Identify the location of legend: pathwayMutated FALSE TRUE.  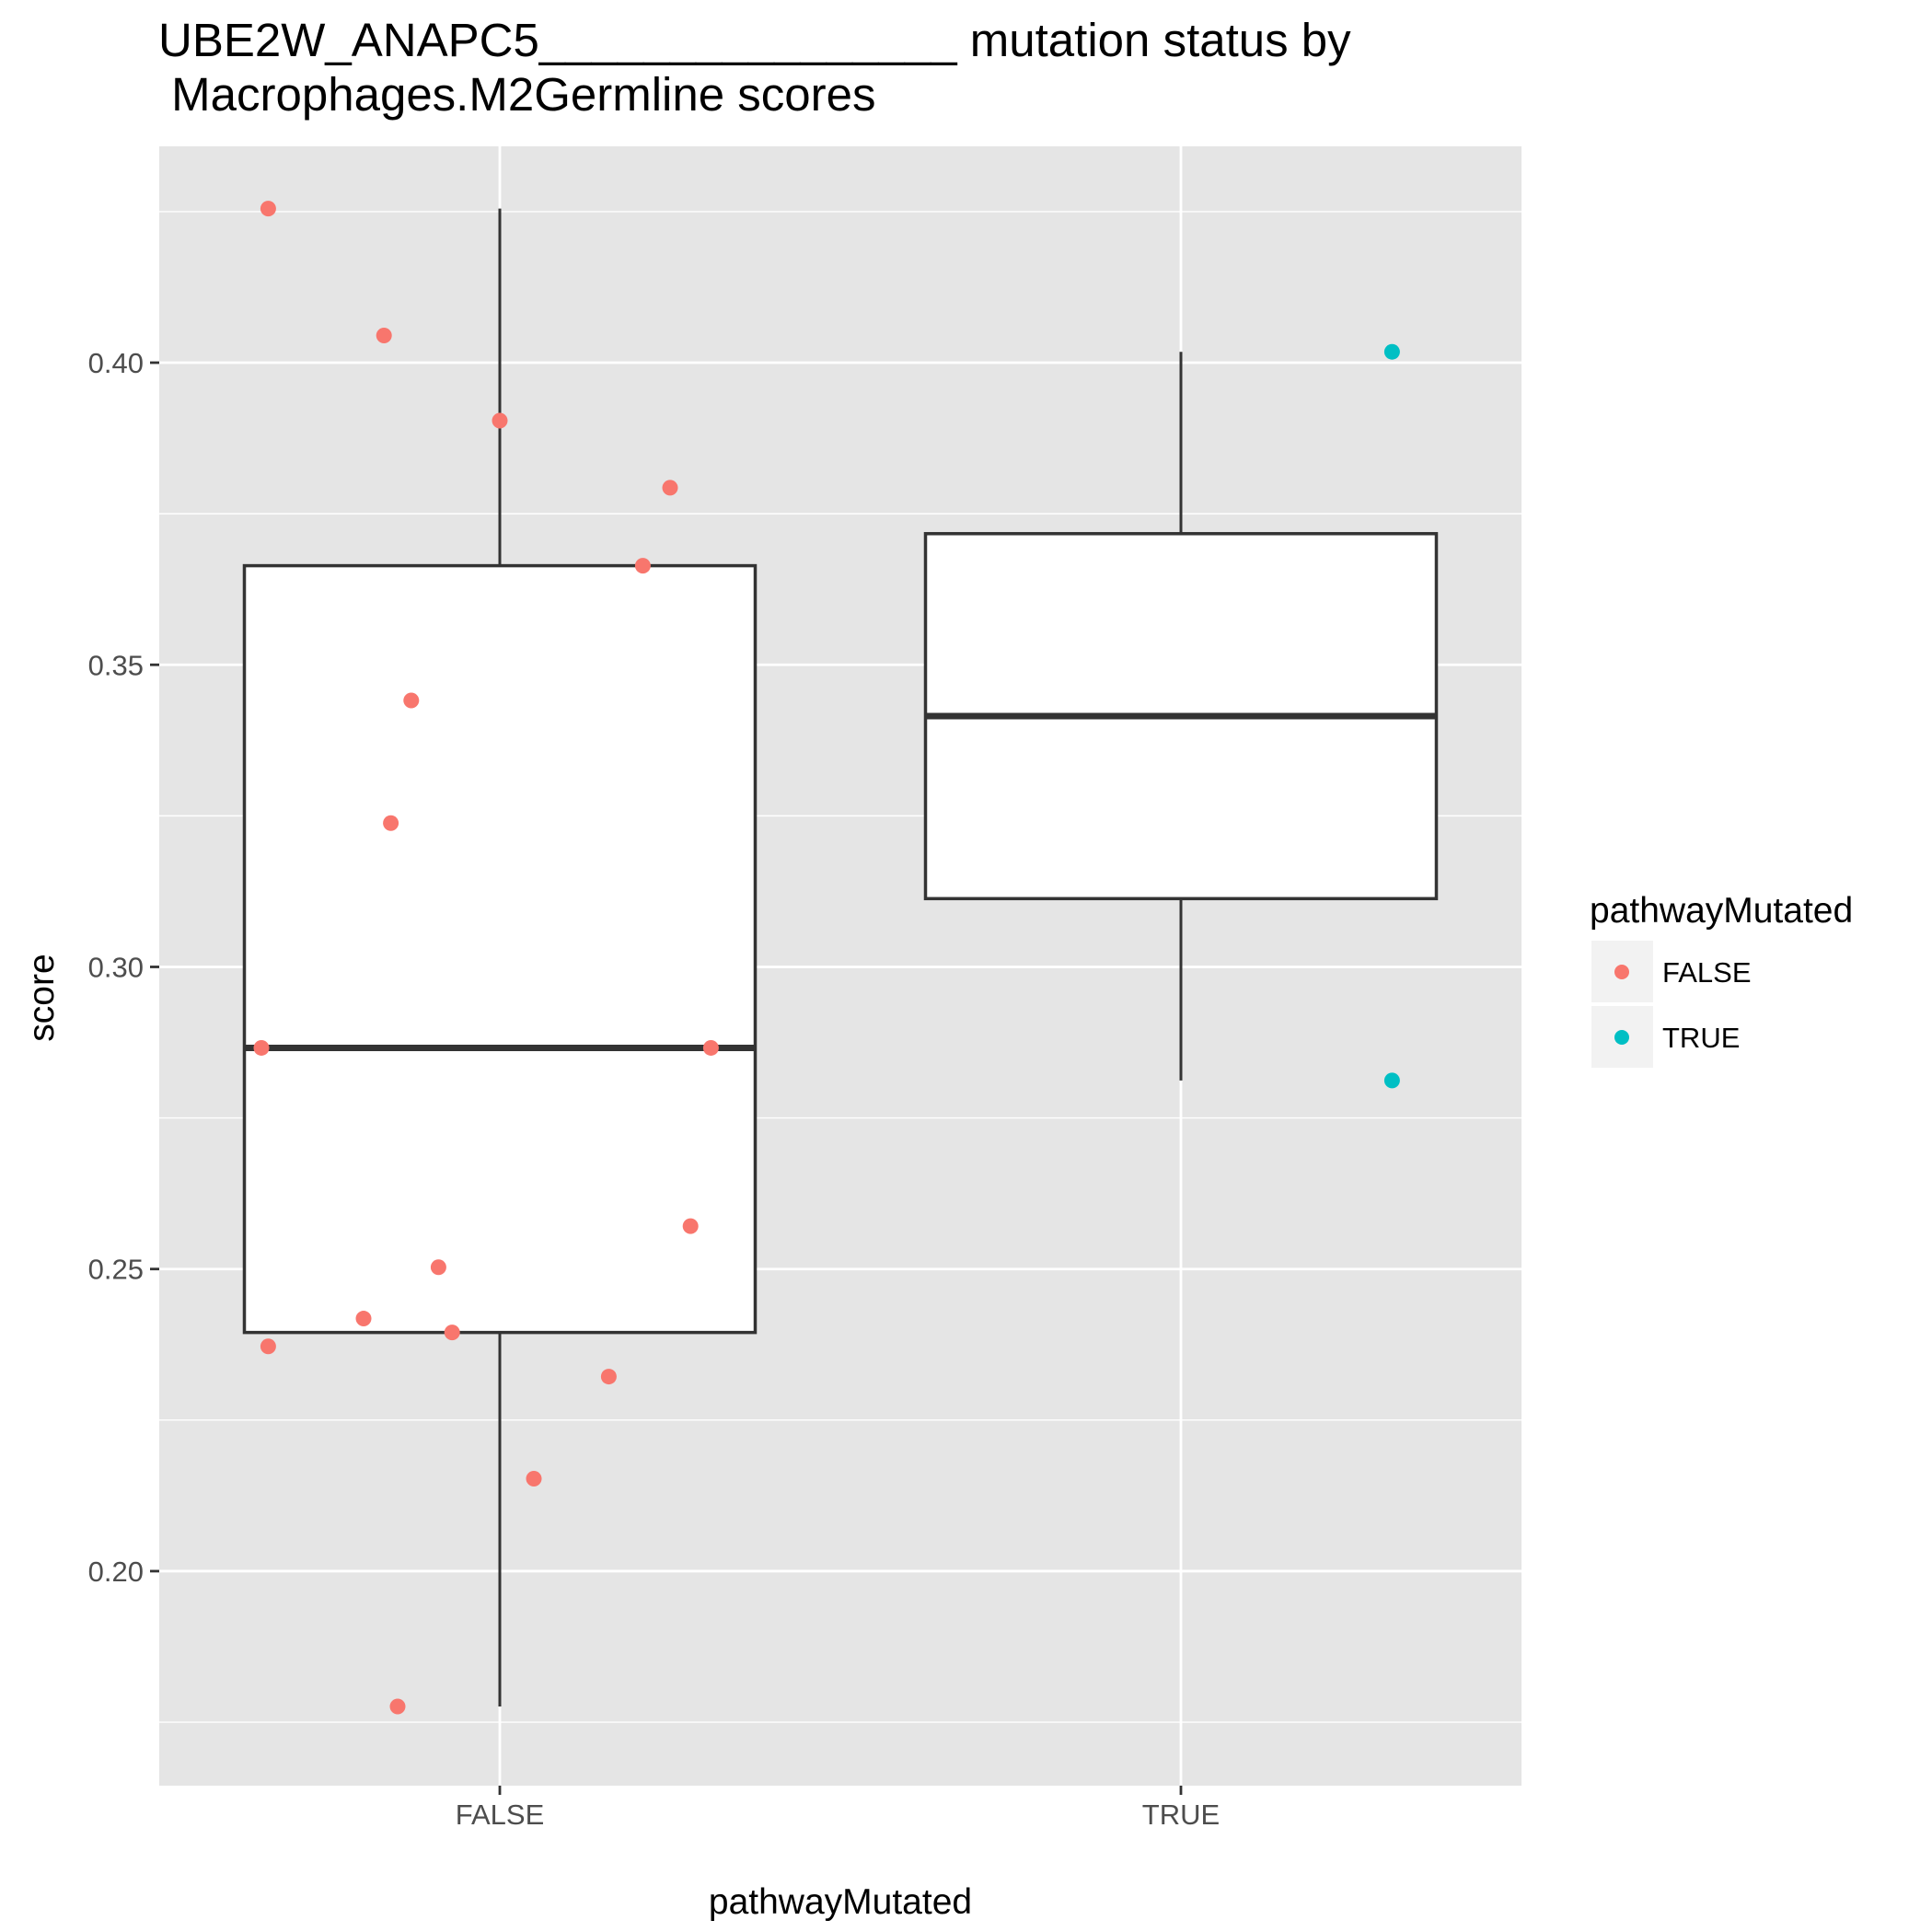
(1722, 980).